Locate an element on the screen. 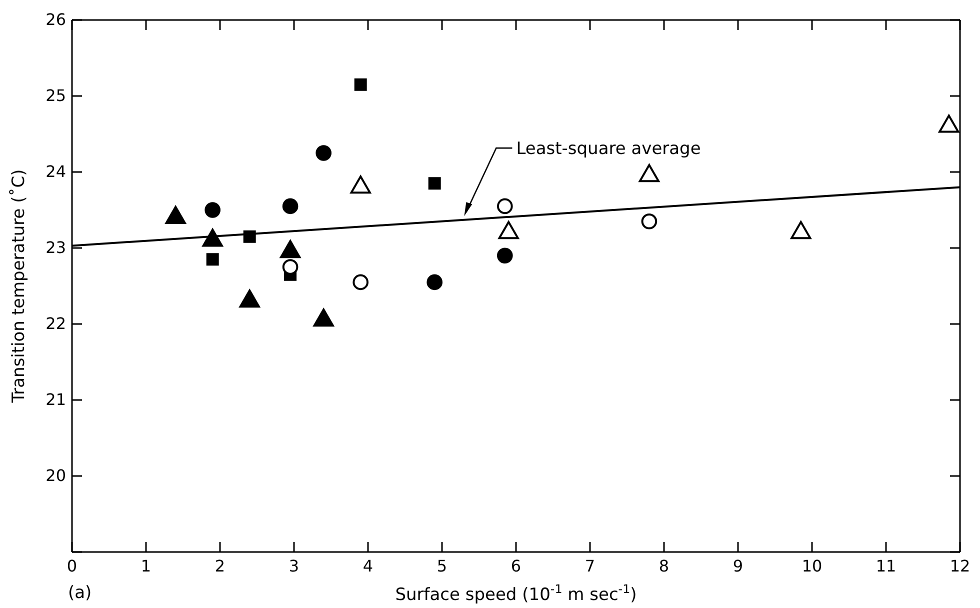 The height and width of the screenshot is (608, 980). x-tick-label: 5 is located at coordinates (442, 566).